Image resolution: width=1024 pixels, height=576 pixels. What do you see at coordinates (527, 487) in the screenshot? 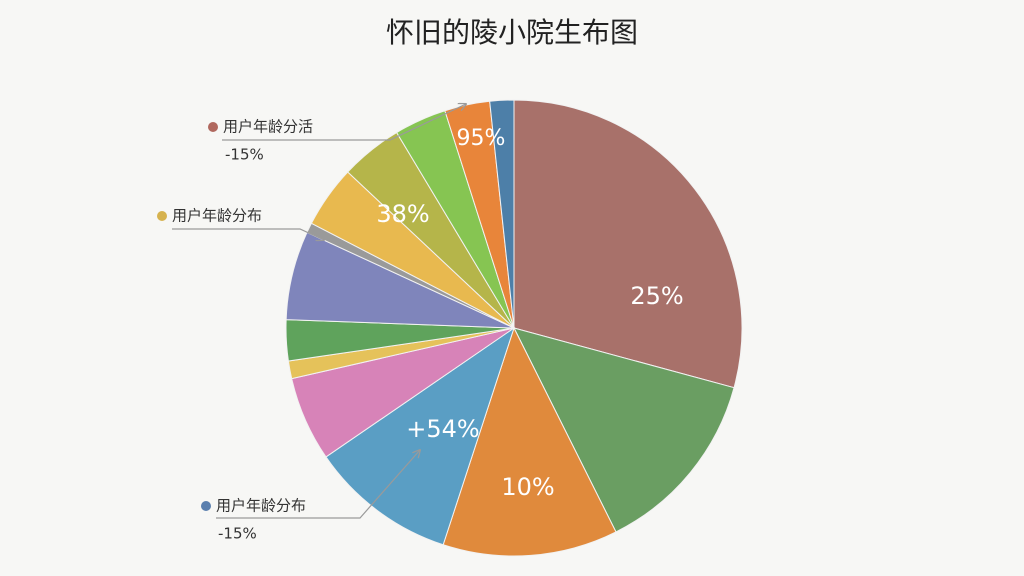
I see `slice-label: 10%` at bounding box center [527, 487].